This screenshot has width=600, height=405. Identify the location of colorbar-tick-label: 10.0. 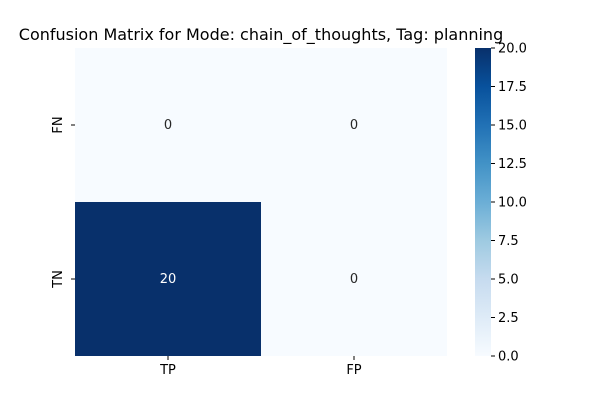
(512, 203).